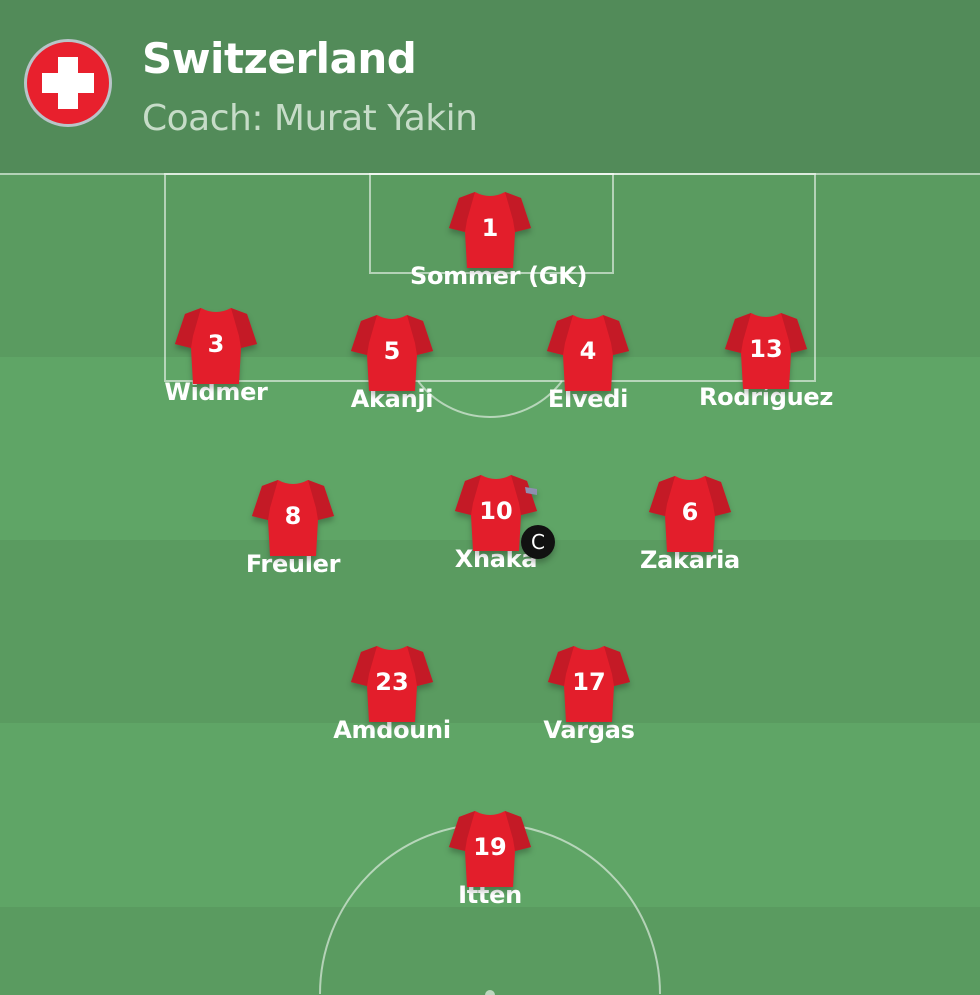 This screenshot has height=995, width=980. I want to click on jersey-icon: 19, so click(490, 849).